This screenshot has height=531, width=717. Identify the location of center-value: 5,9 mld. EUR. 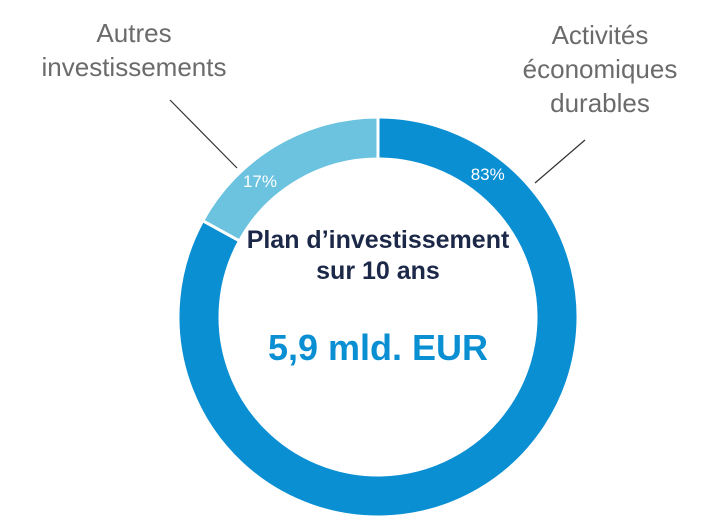
(378, 347).